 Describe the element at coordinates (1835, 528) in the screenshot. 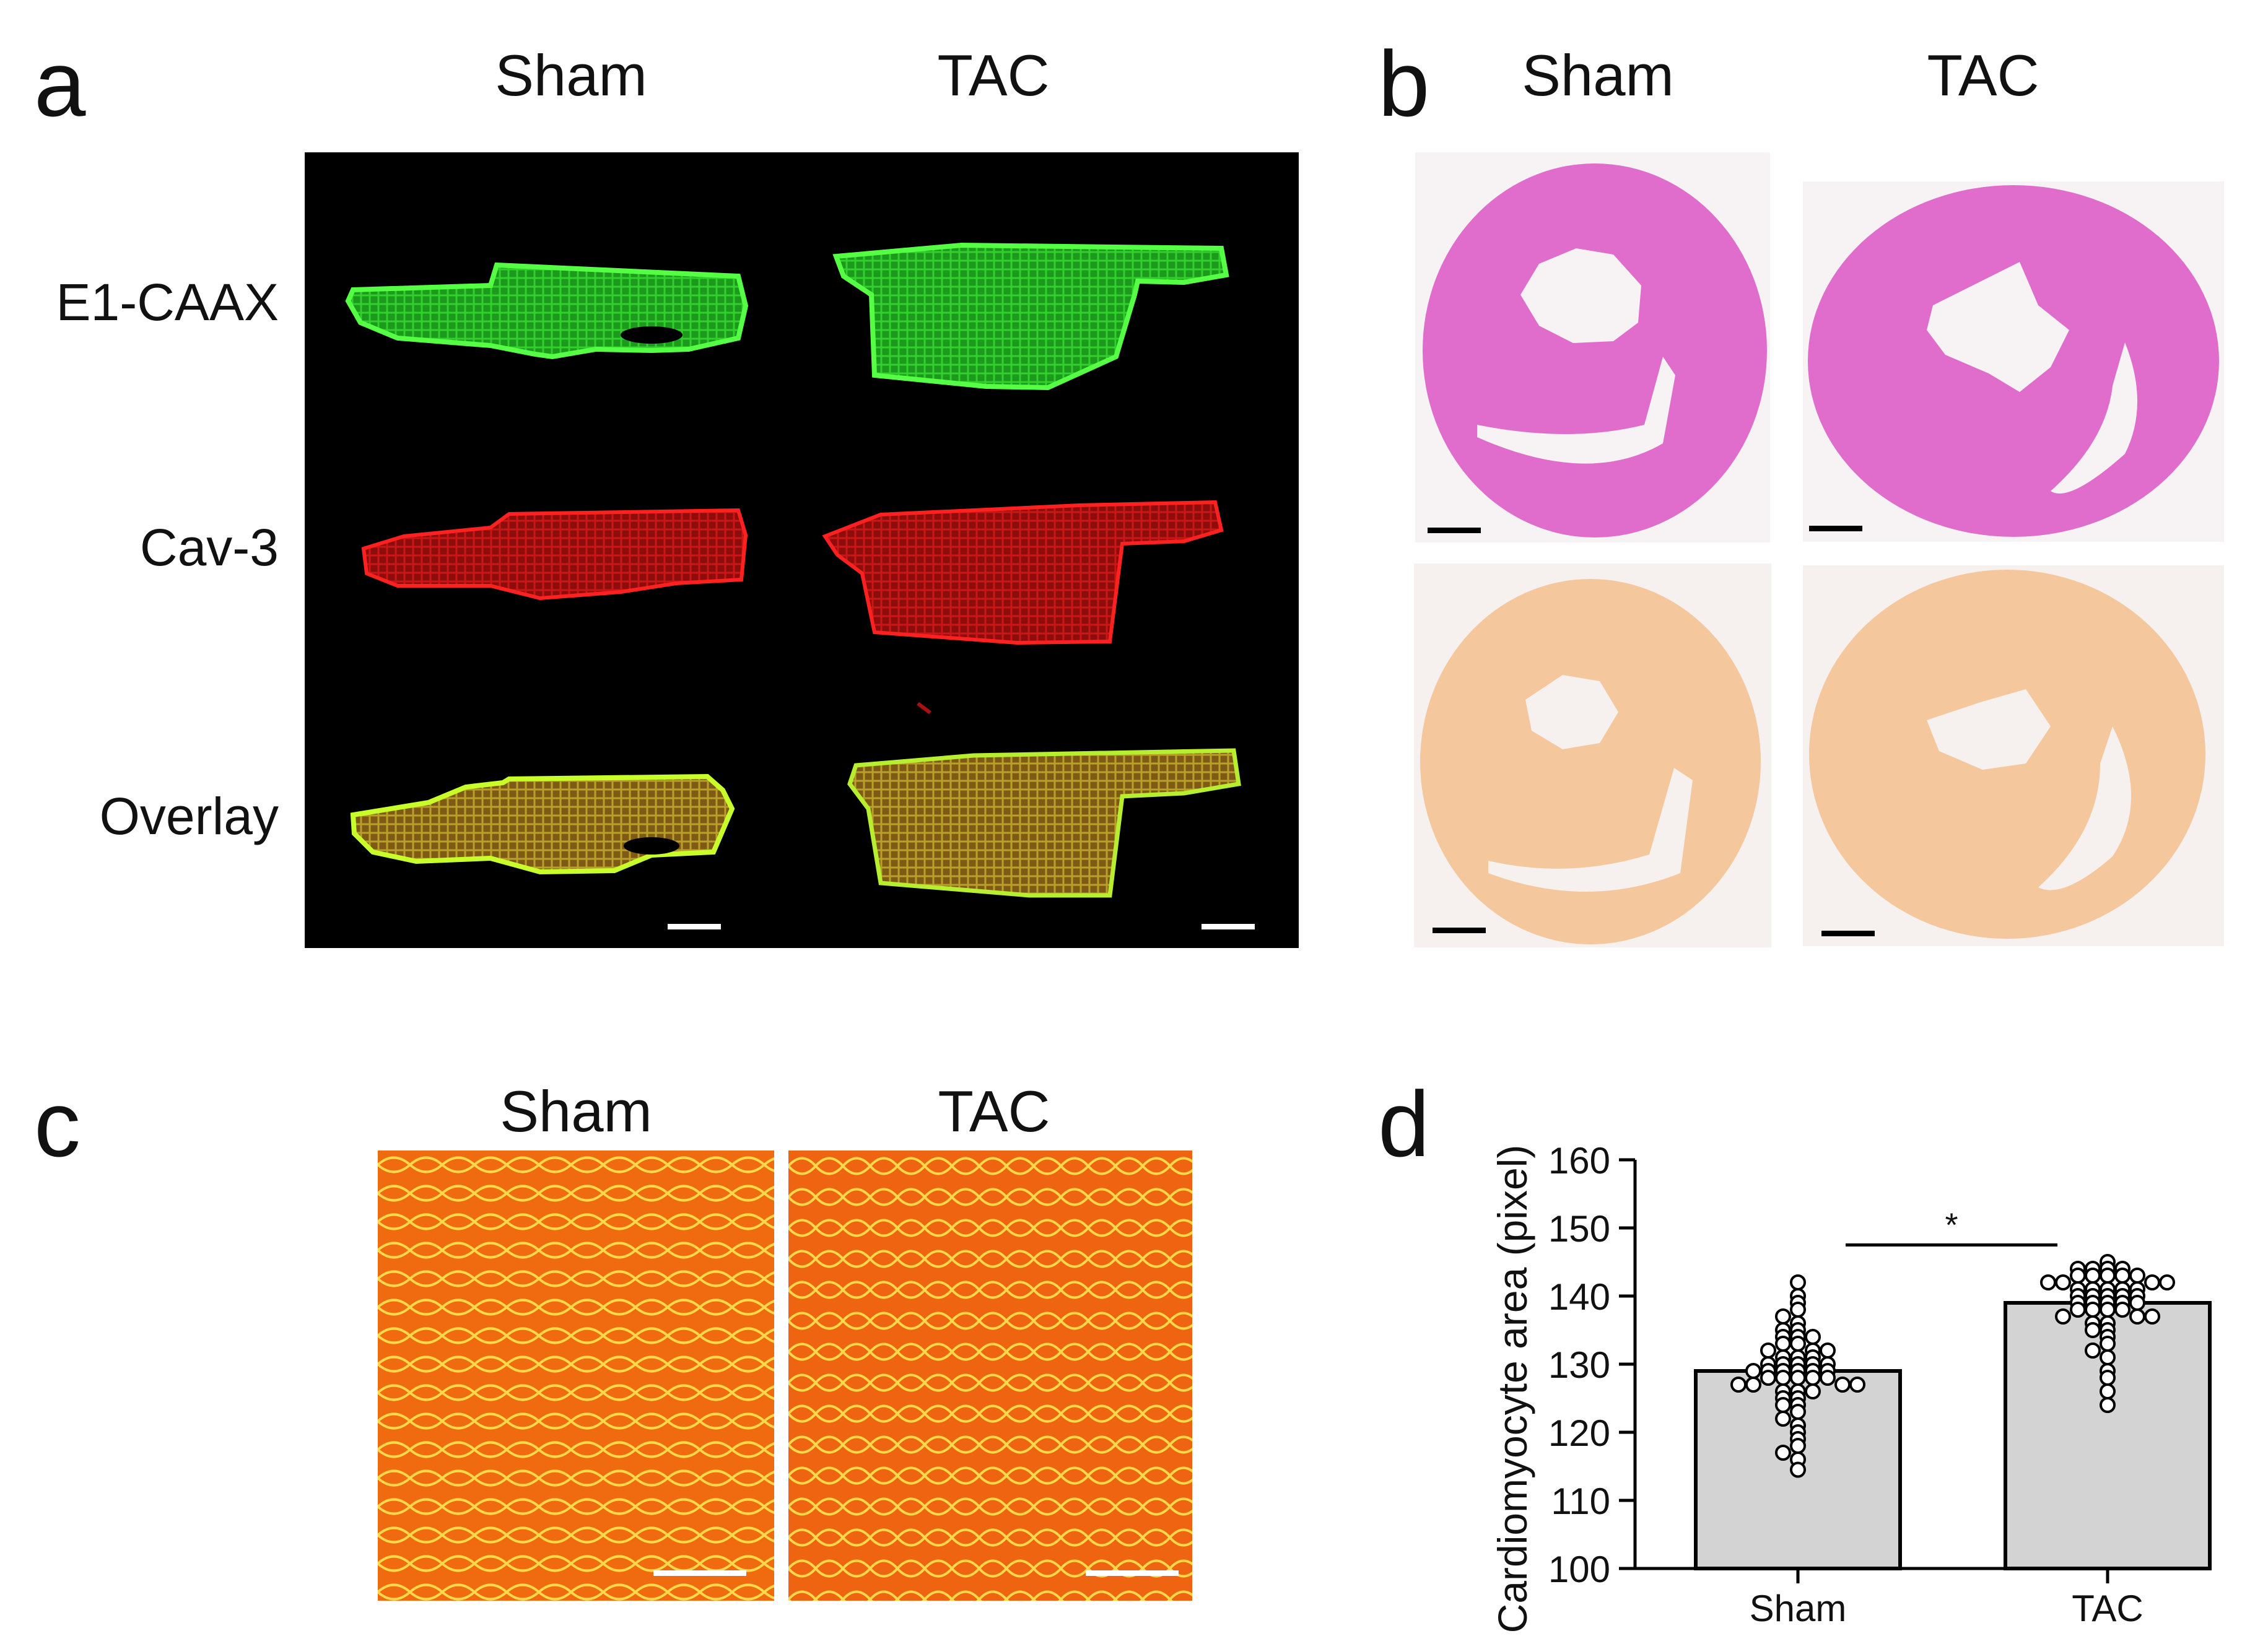

I see `panel-b-scalebar-he-tac` at that location.